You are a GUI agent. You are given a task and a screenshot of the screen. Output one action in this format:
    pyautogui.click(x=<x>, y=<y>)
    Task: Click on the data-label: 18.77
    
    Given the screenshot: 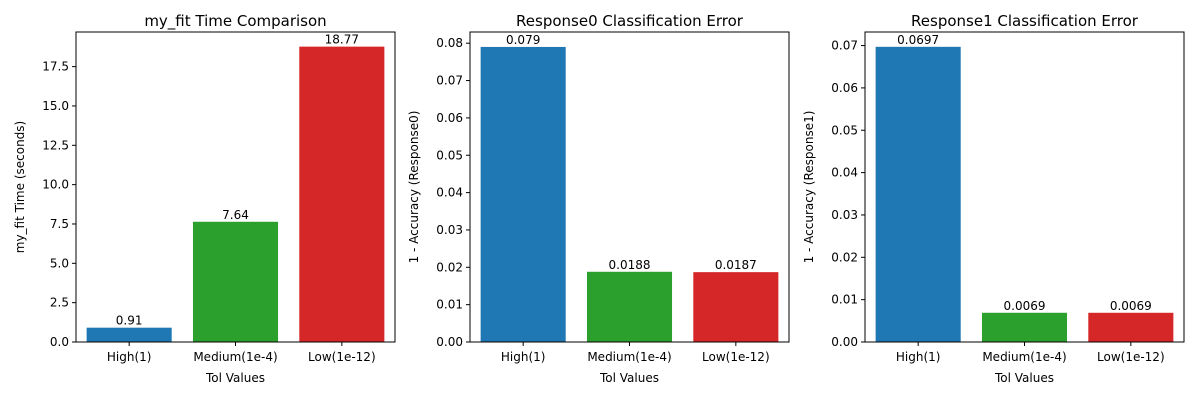 What is the action you would take?
    pyautogui.click(x=342, y=40)
    